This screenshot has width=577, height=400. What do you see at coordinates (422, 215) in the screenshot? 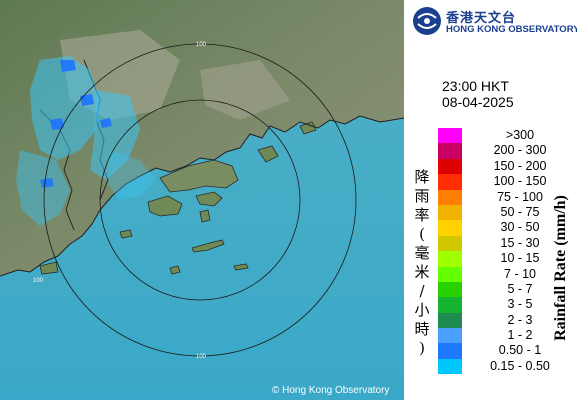
I see `legend-title-char: 率` at bounding box center [422, 215].